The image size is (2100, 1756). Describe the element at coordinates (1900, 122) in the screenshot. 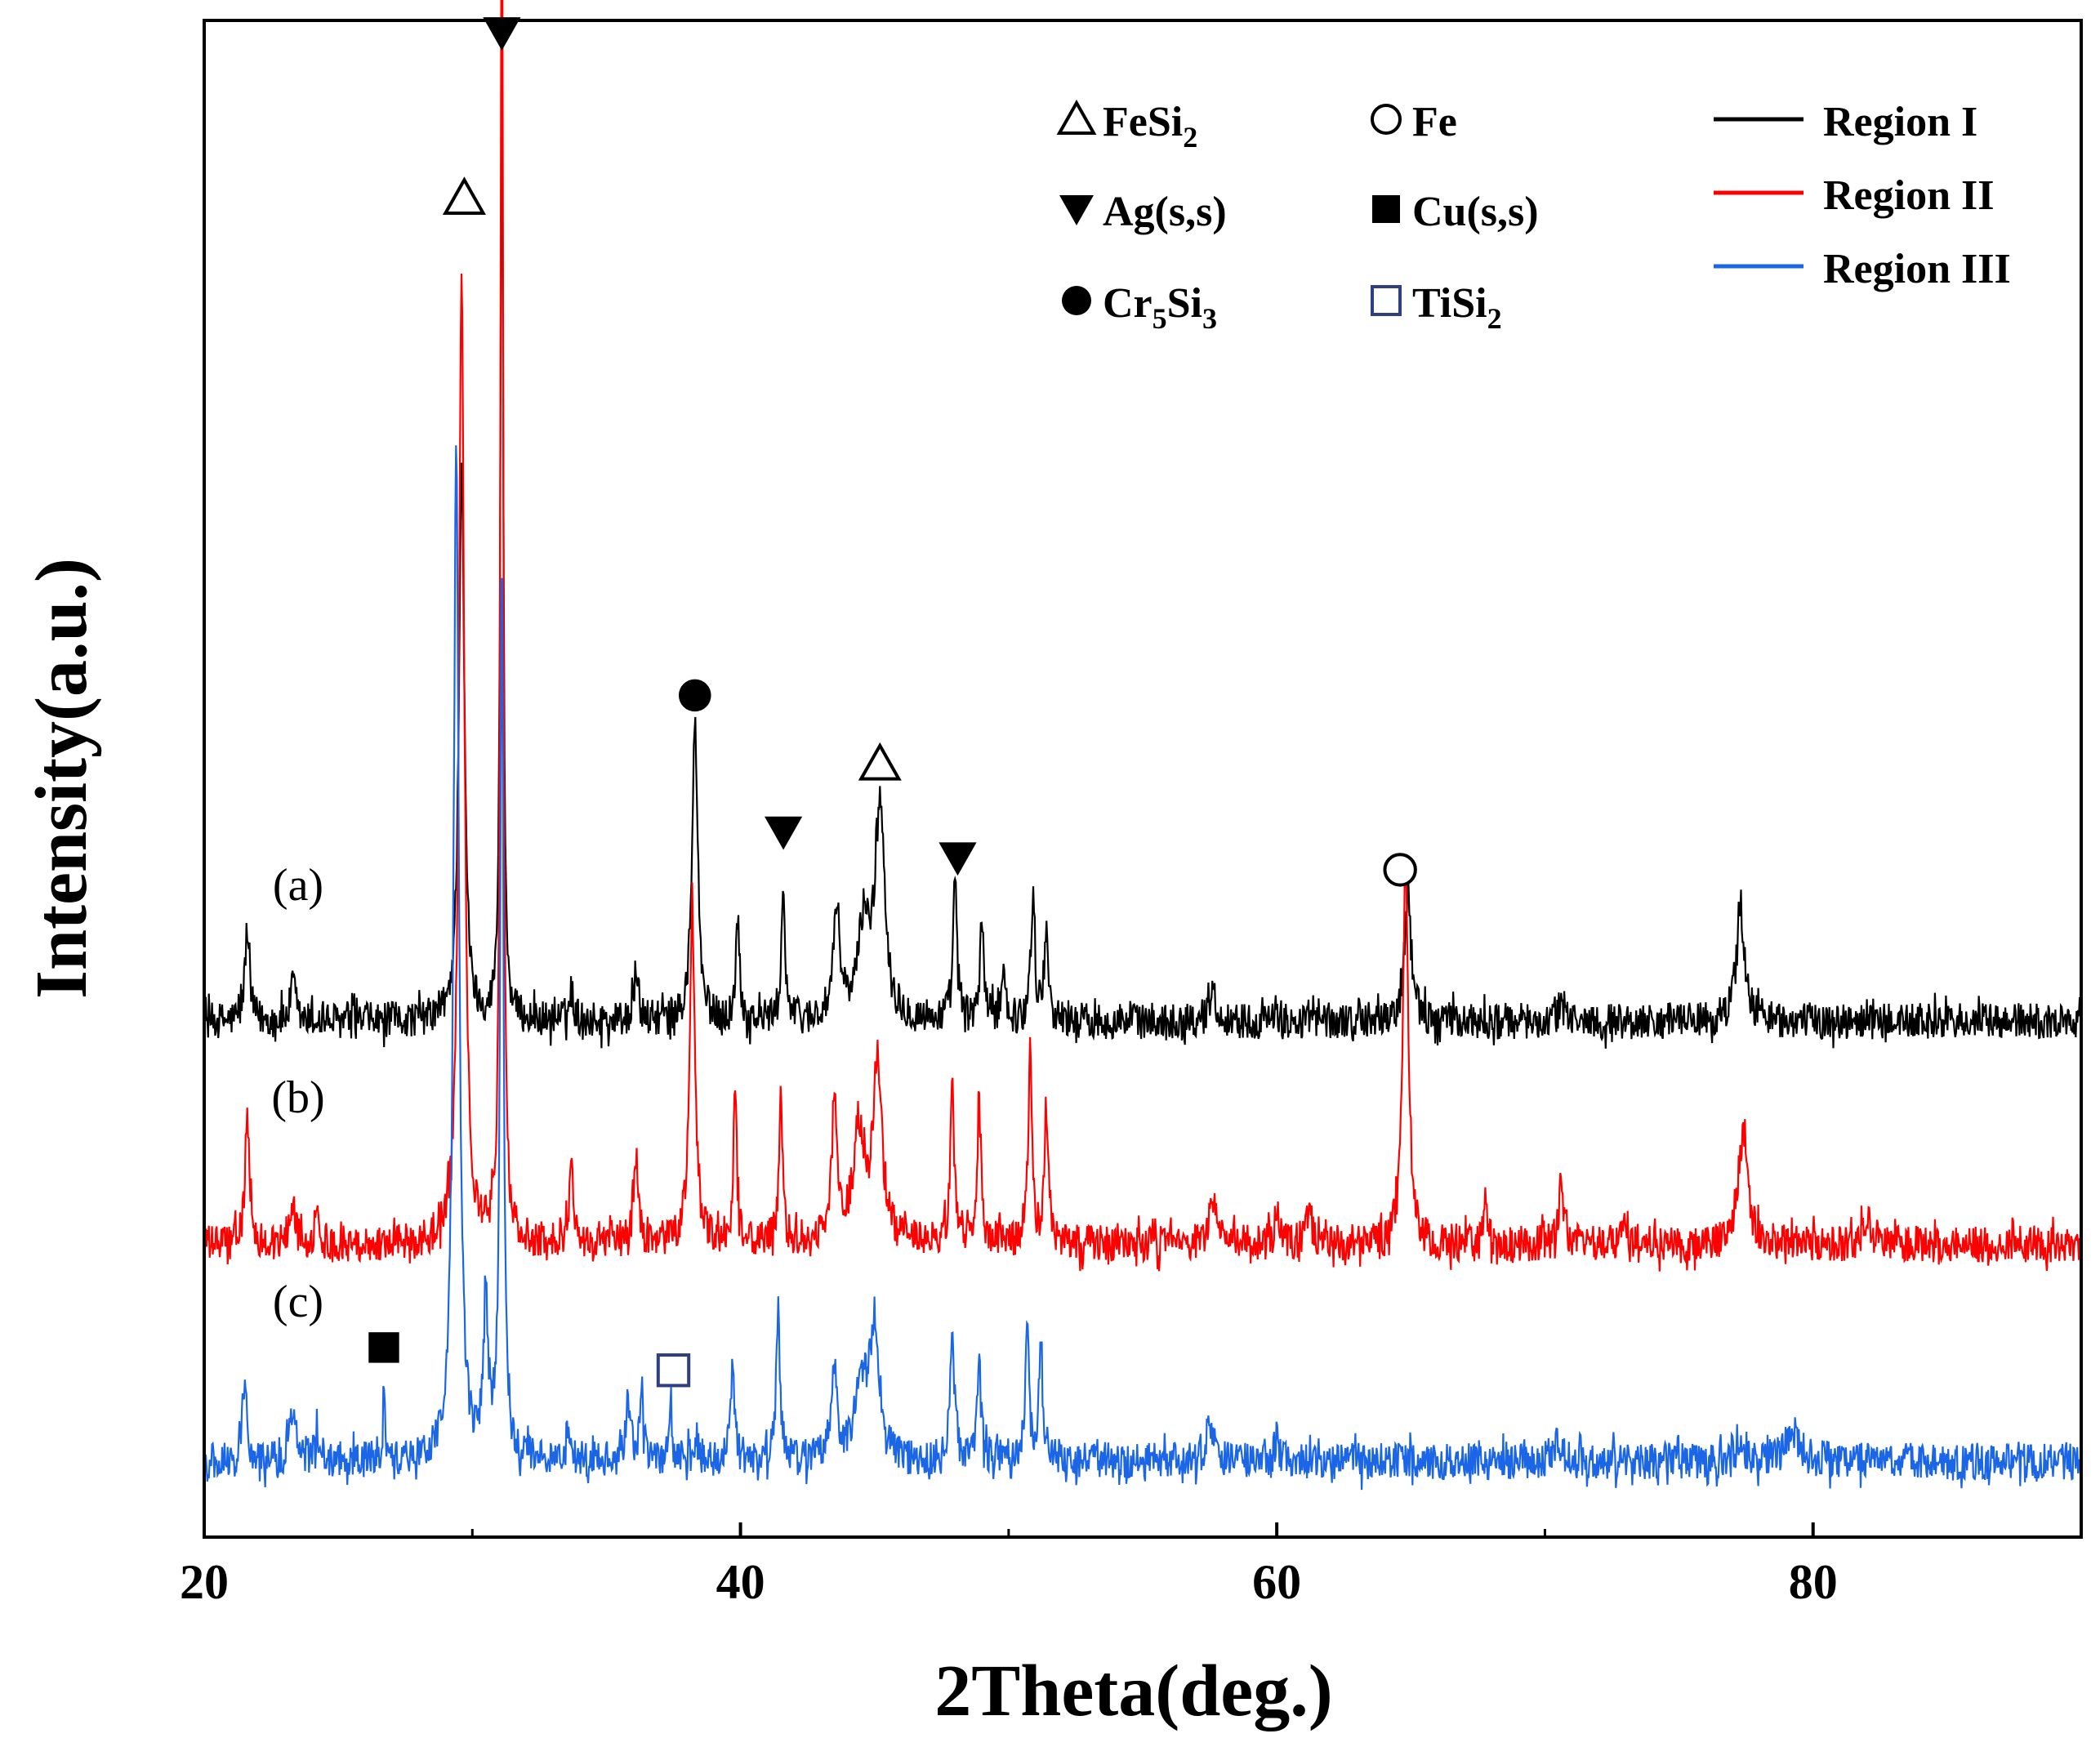

I see `series-legend-label: Region I` at that location.